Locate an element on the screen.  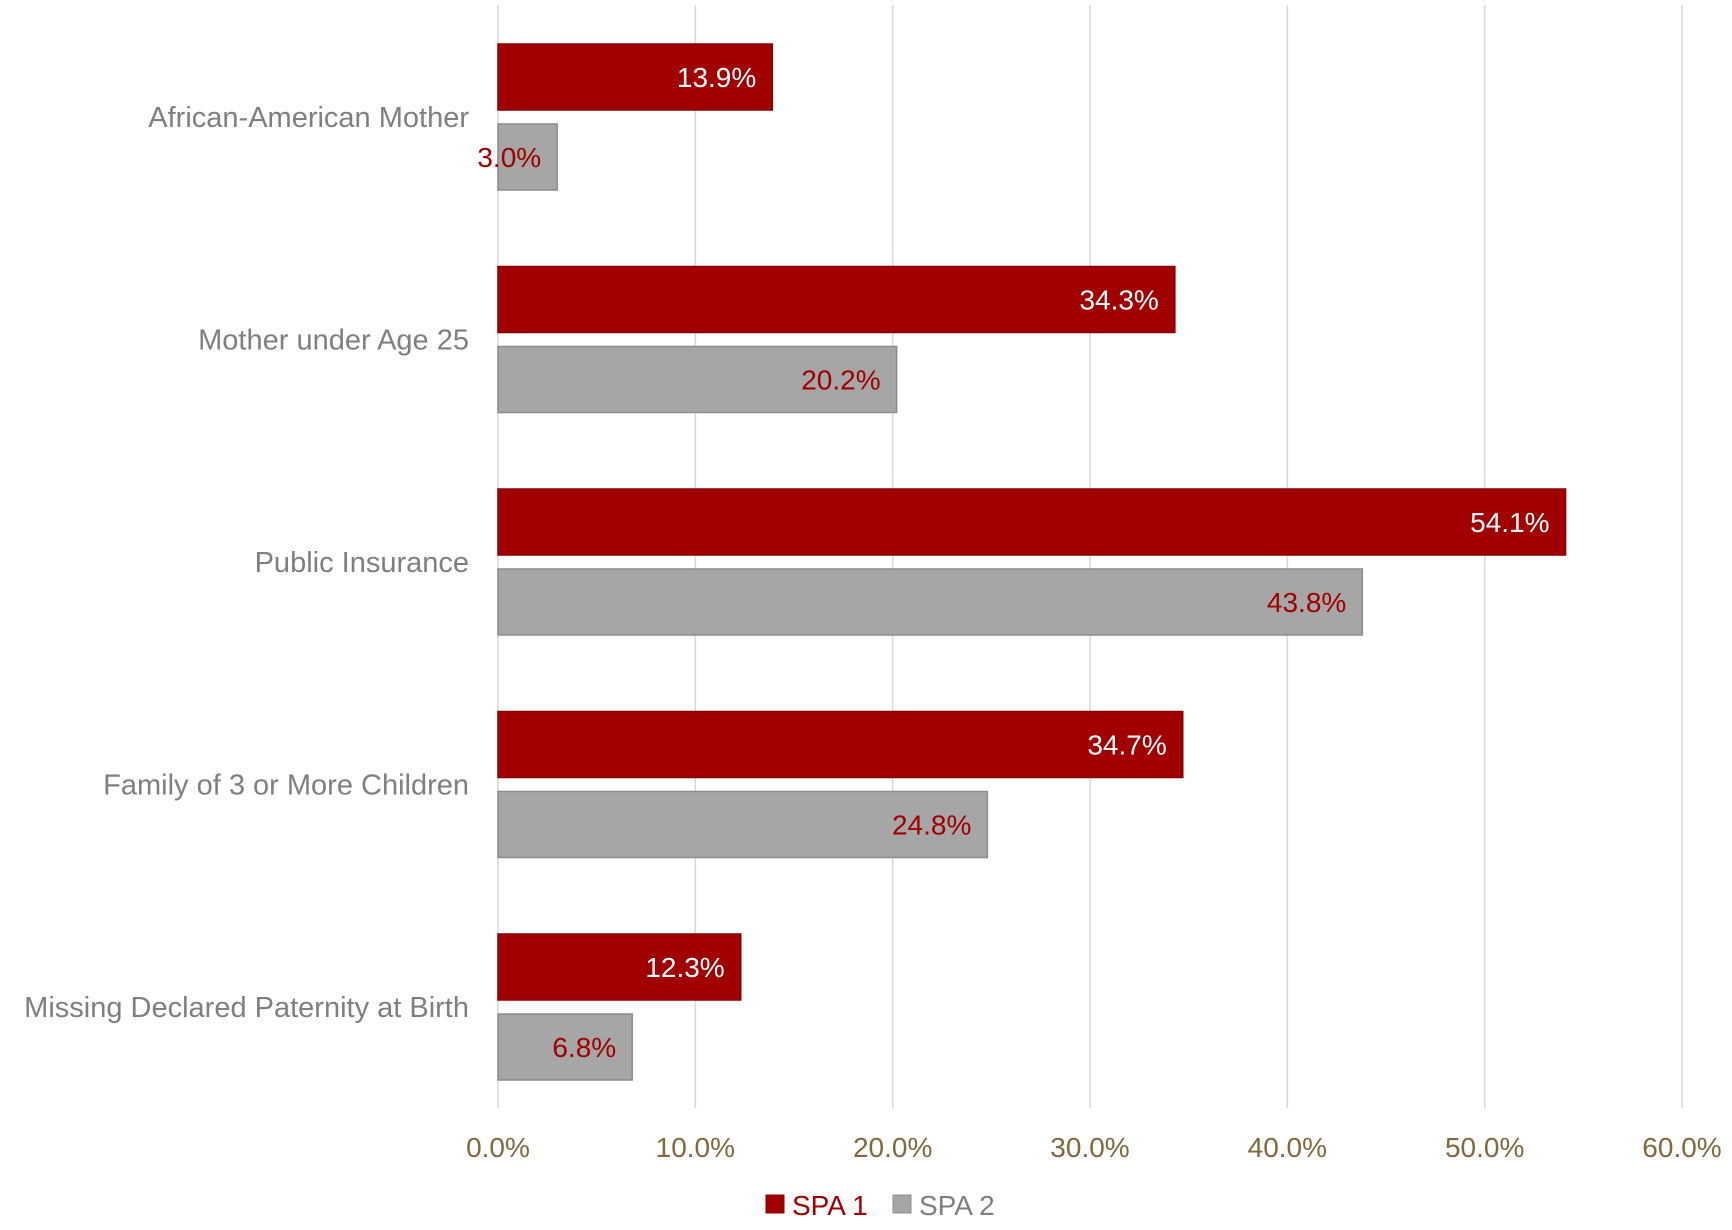
x-tick-label: 10.0% is located at coordinates (695, 1147).